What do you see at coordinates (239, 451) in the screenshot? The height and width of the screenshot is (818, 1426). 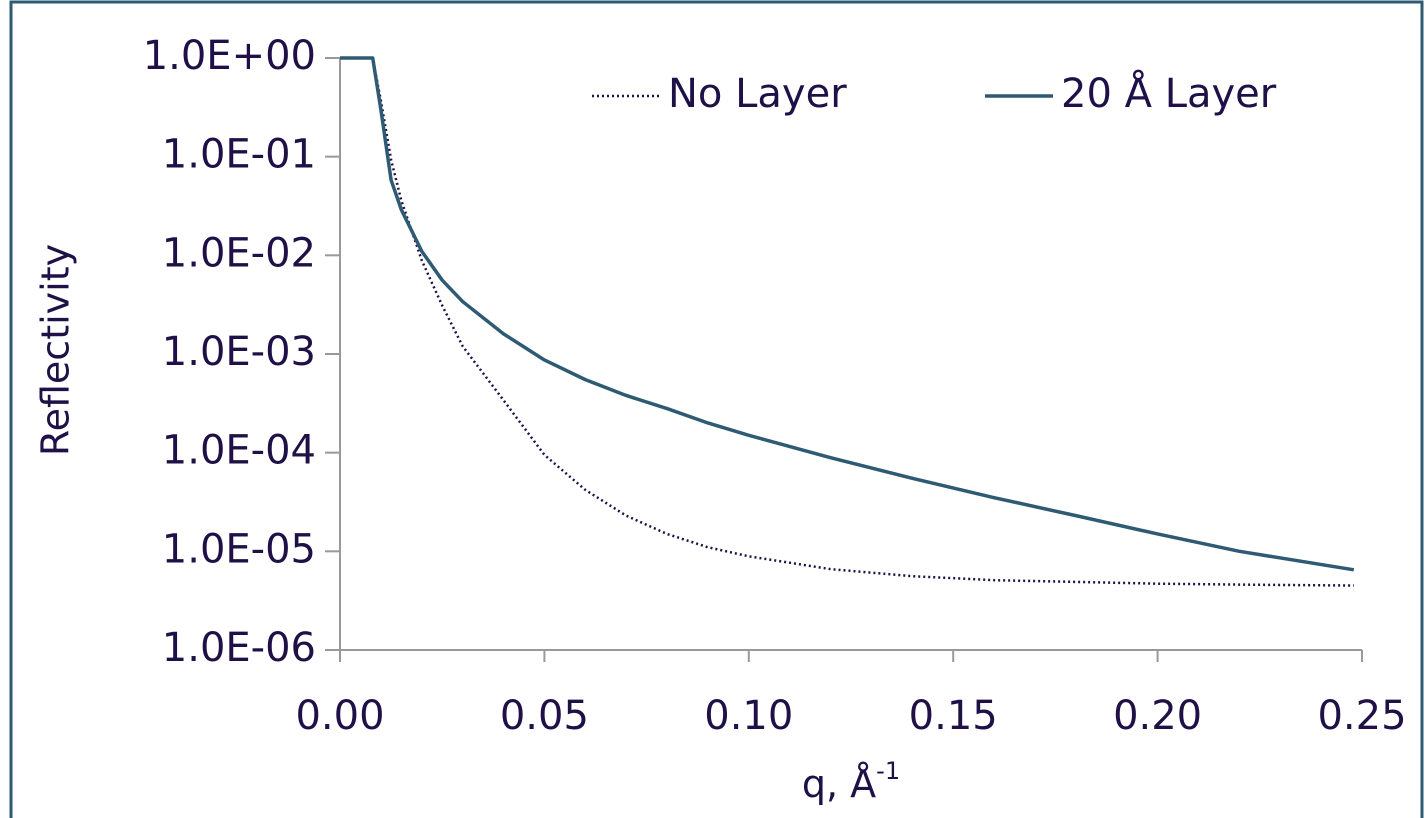 I see `y-tick-label: 1.0E-04` at bounding box center [239, 451].